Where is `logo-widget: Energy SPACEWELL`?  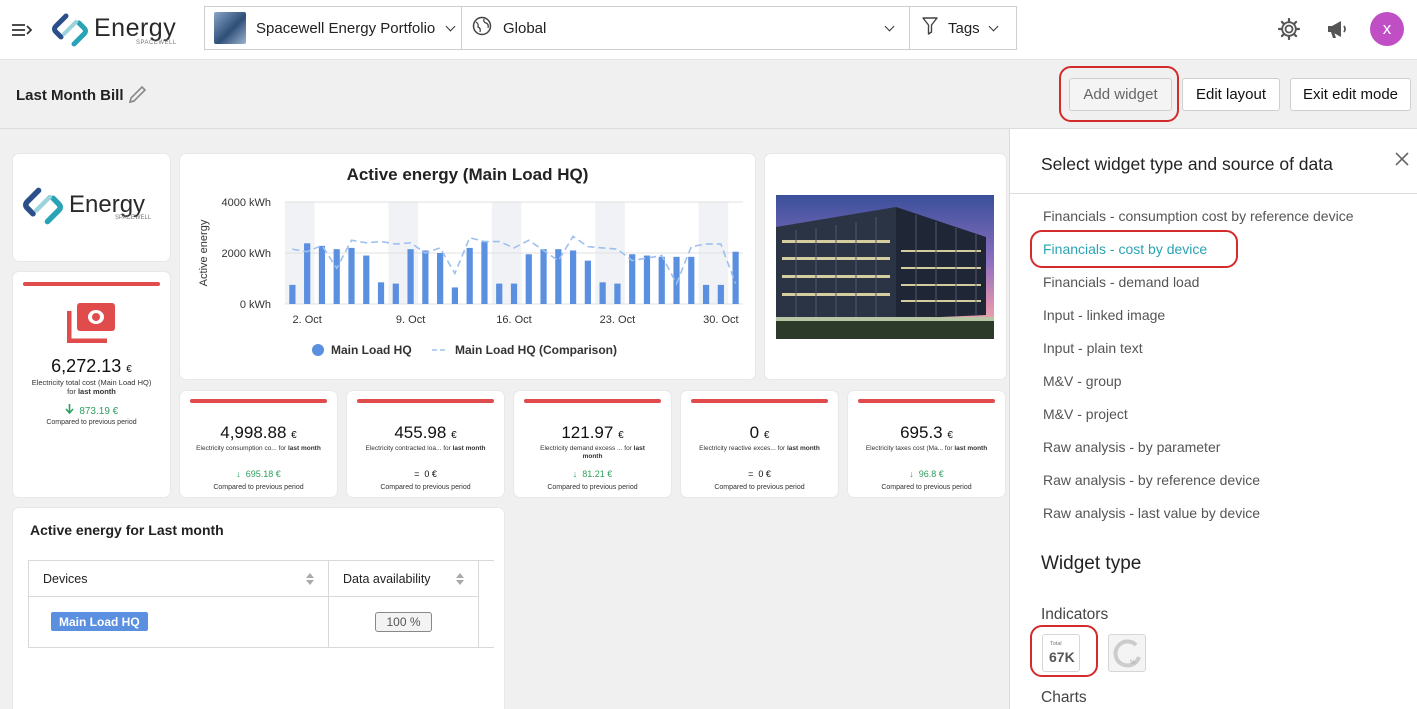
logo-widget: Energy SPACEWELL is located at coordinates (91, 207).